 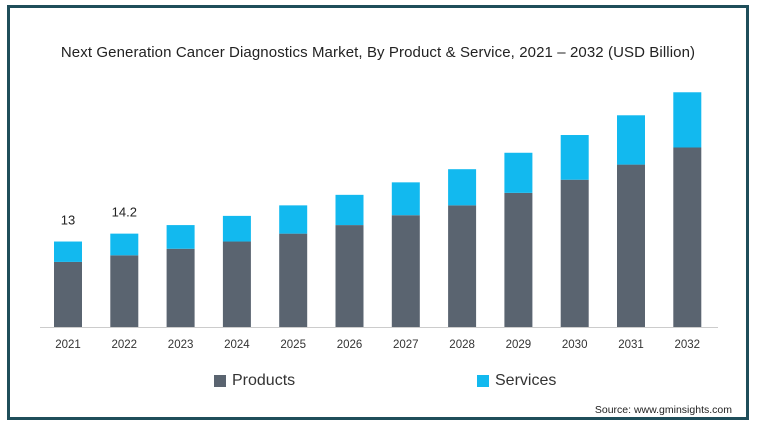 What do you see at coordinates (237, 345) in the screenshot?
I see `x-tick-label-2024: 2024` at bounding box center [237, 345].